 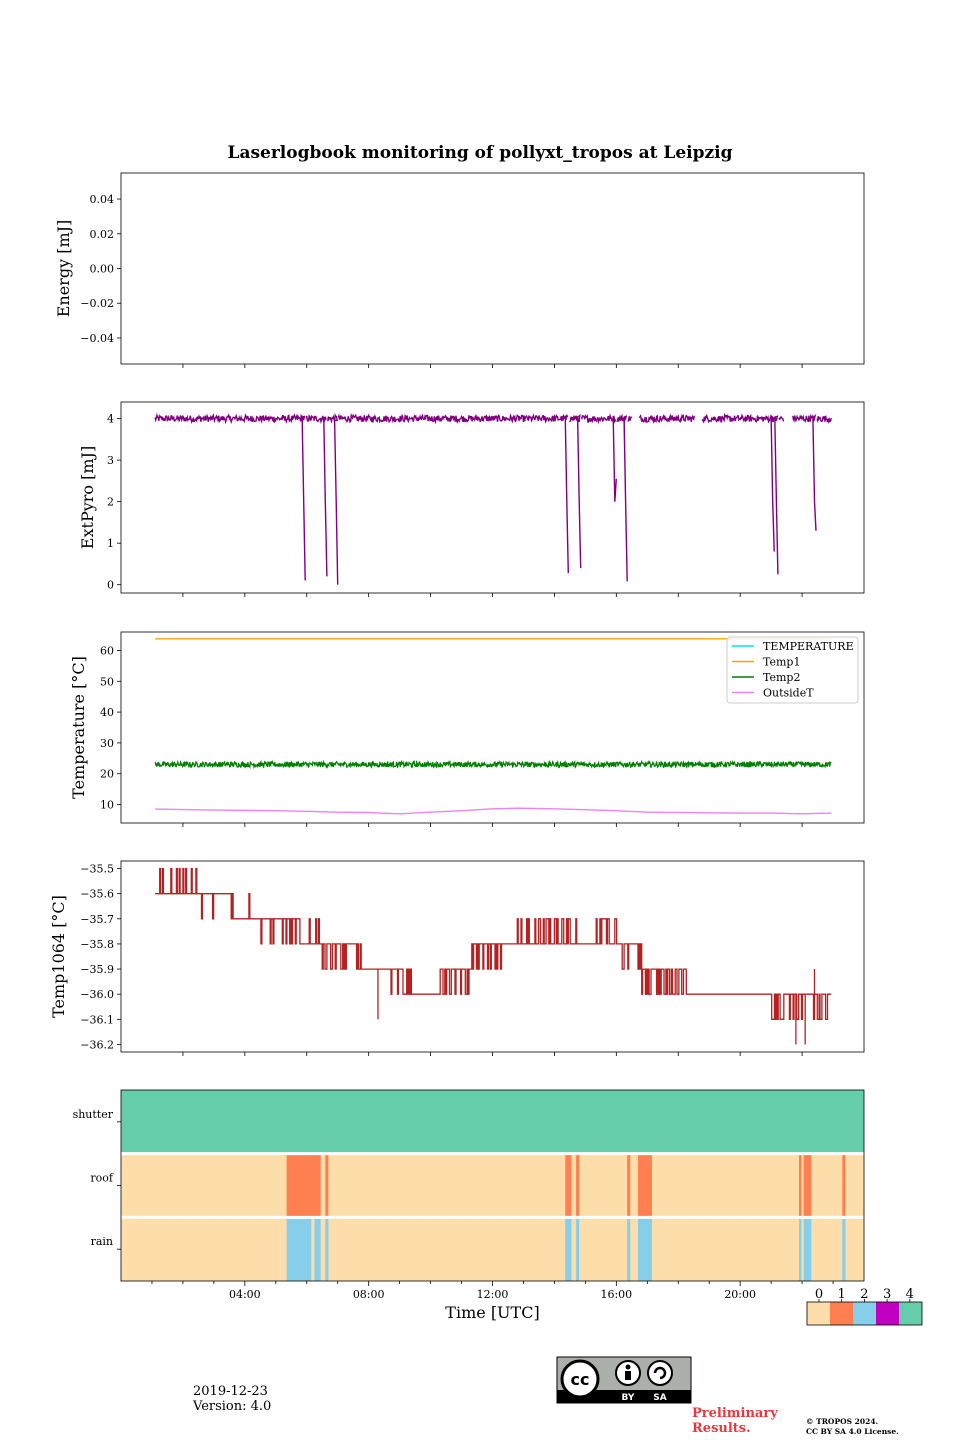 I want to click on preliminary-note: Preliminary Results., so click(x=735, y=1421).